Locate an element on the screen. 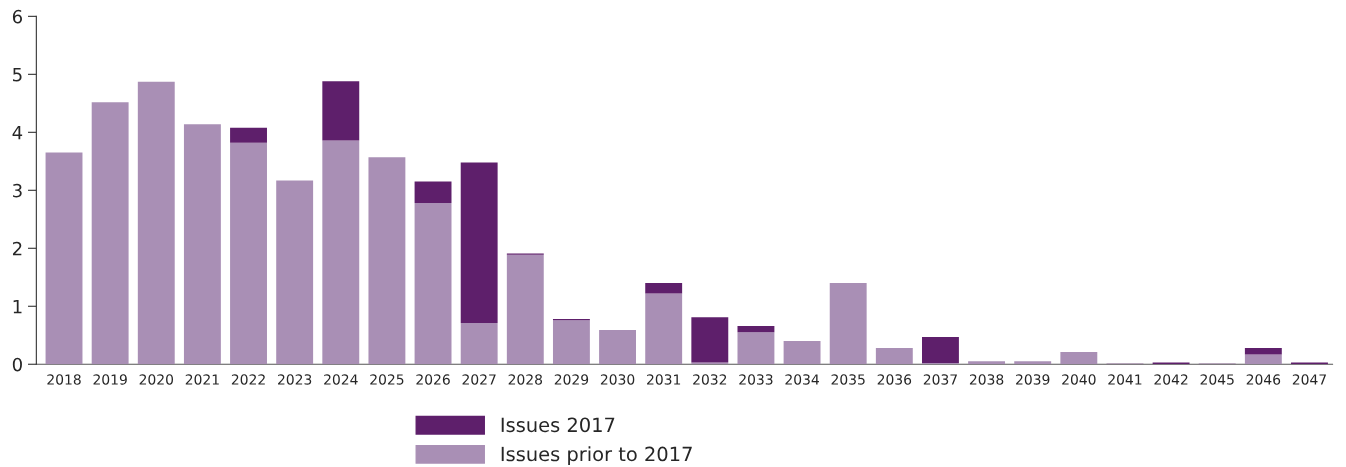  x-tick-label: 2031 is located at coordinates (664, 379).